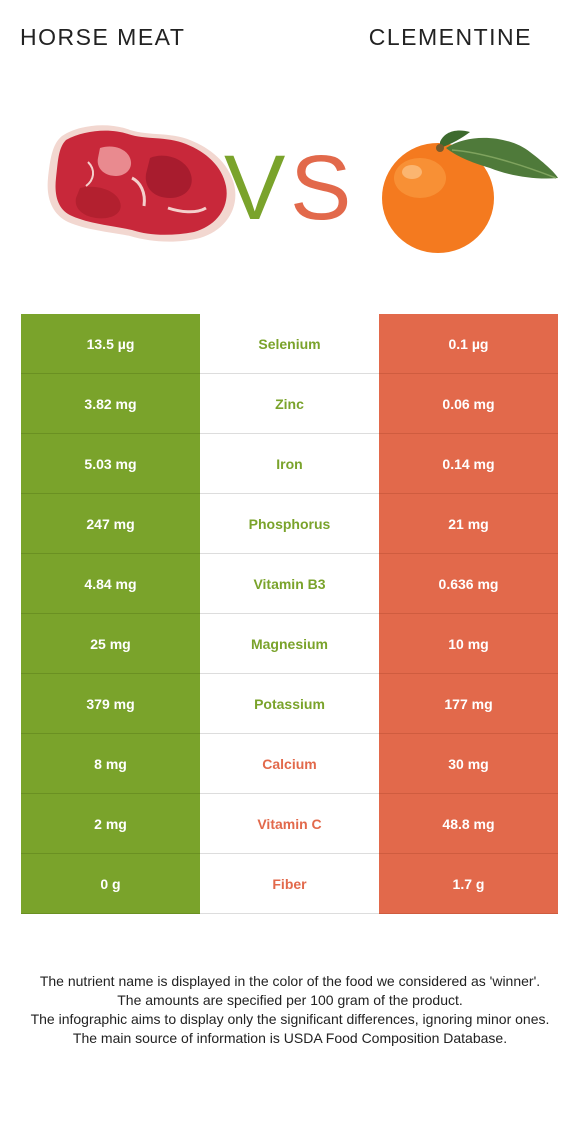  I want to click on table-row: 13.5 µg Selenium 0.1 µg, so click(289, 344).